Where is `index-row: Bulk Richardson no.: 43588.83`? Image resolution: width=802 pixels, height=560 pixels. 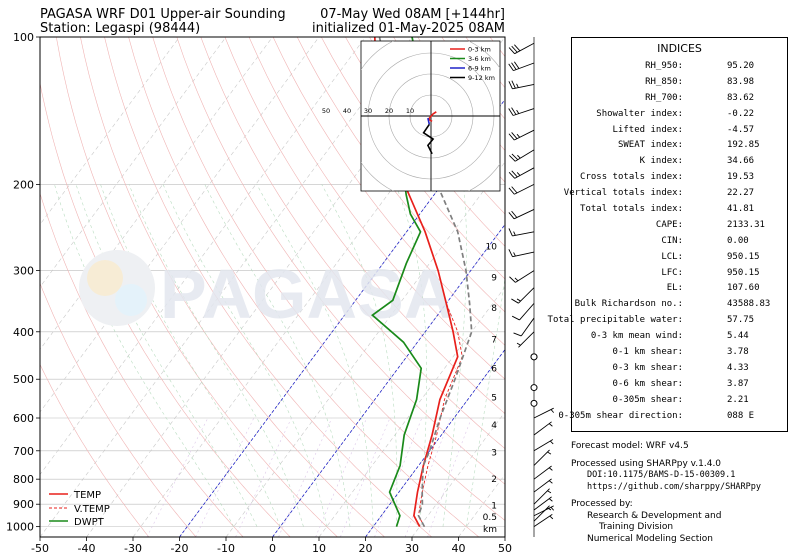 index-row: Bulk Richardson no.: 43588.83 is located at coordinates (679, 307).